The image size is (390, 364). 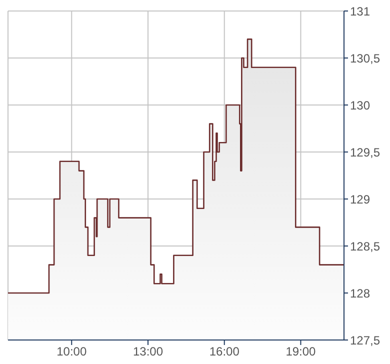 What do you see at coordinates (360, 11) in the screenshot?
I see `y-tick-label: 131` at bounding box center [360, 11].